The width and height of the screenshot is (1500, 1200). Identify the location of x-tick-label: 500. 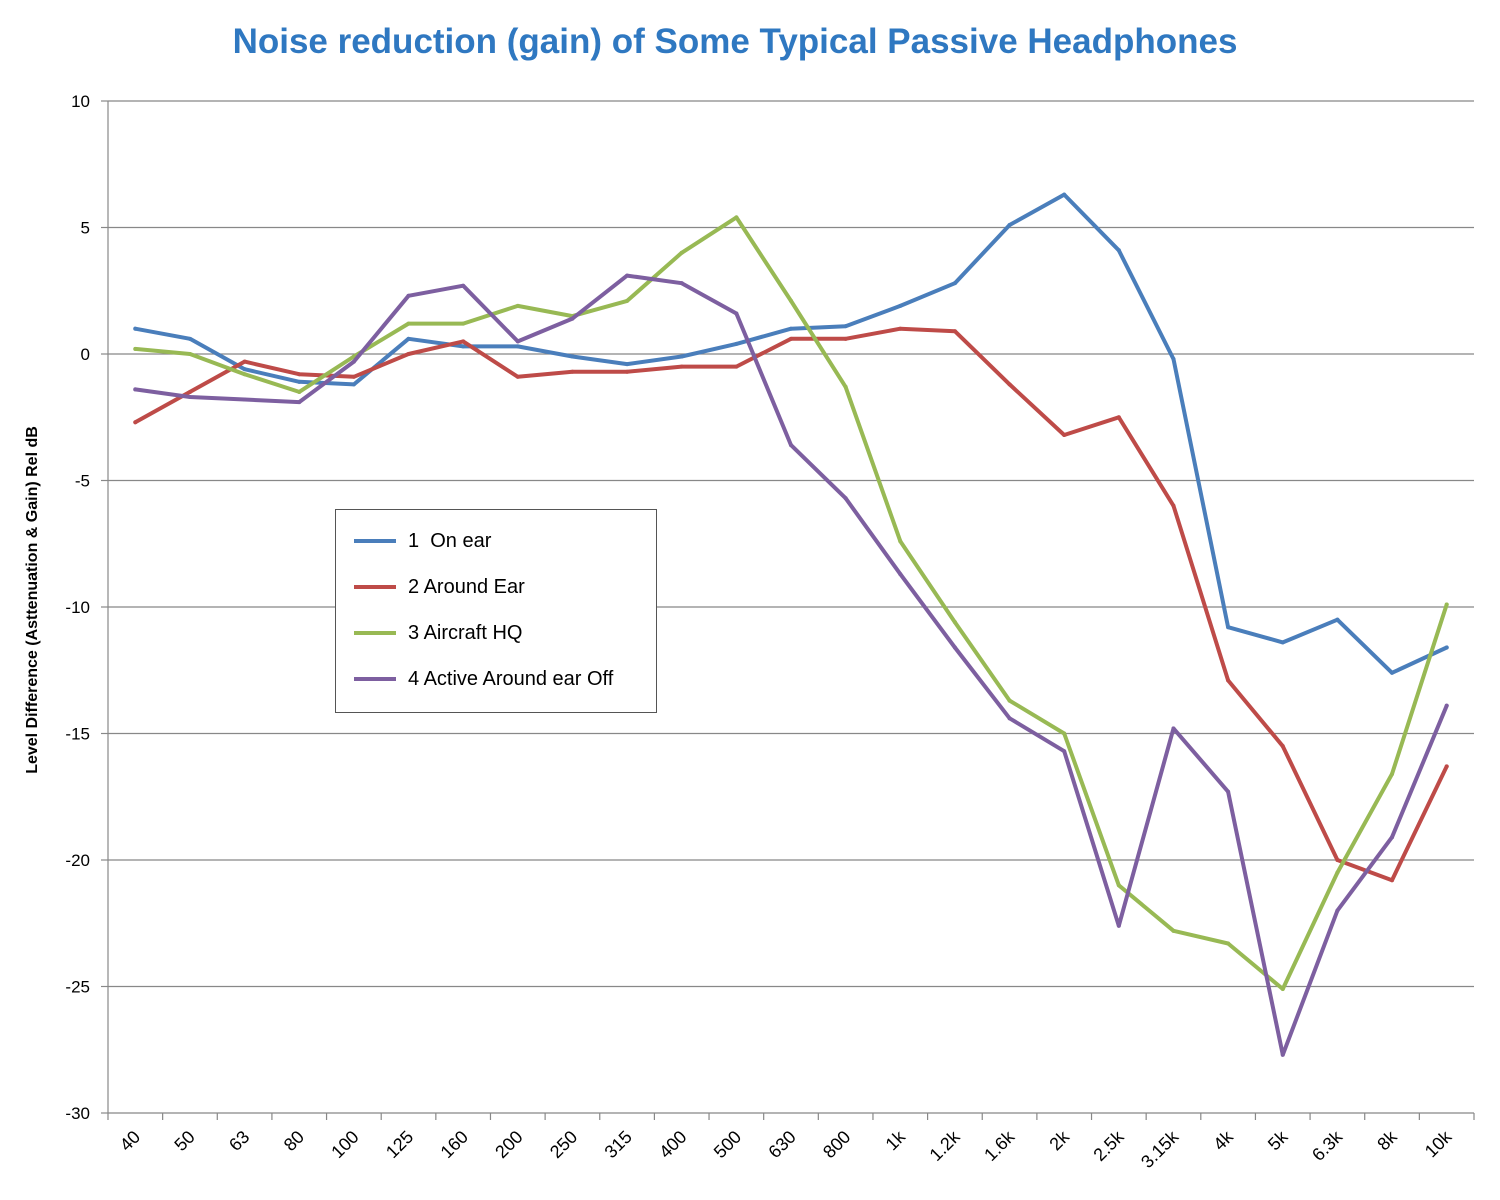
(727, 1144).